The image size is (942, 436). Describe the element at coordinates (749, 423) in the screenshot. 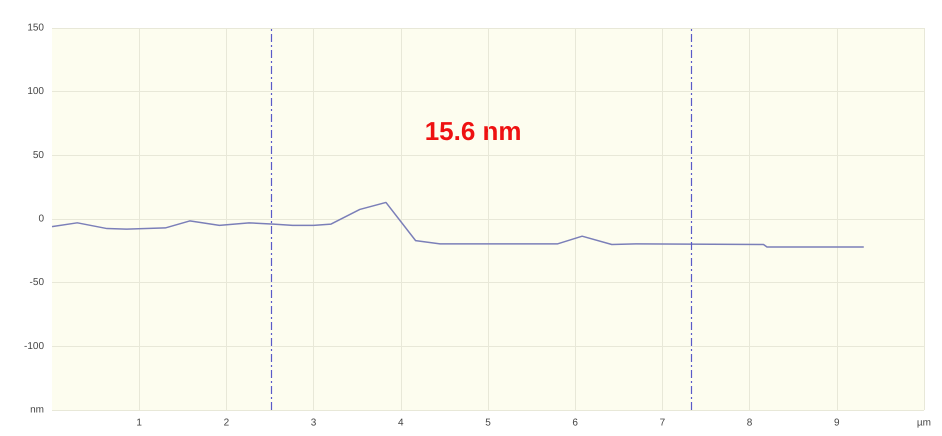

I see `x-tick-label: 8` at that location.